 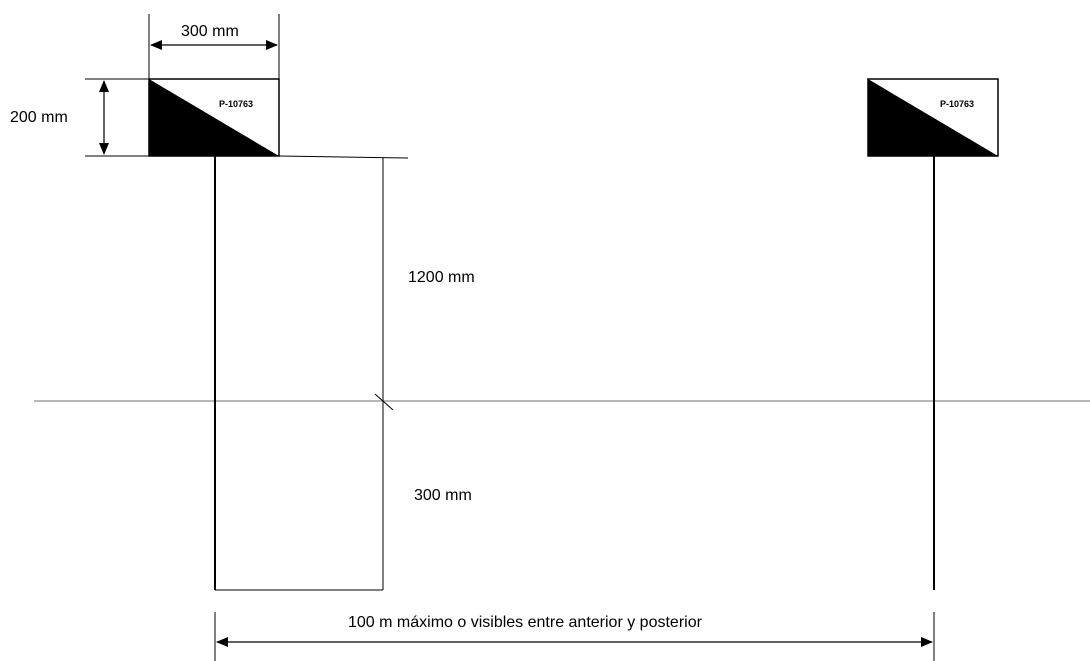 I want to click on sign-right: P-10763, so click(x=933, y=117).